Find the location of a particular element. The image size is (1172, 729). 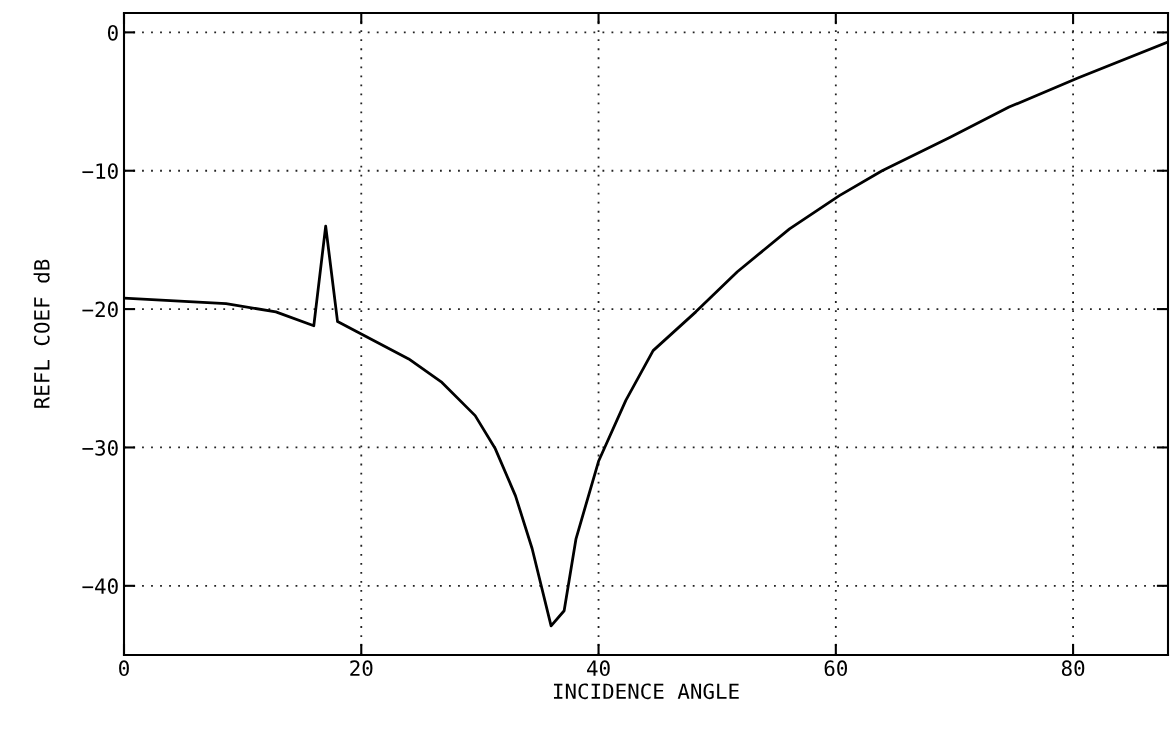

y-tick-label: −40 is located at coordinates (100, 586).